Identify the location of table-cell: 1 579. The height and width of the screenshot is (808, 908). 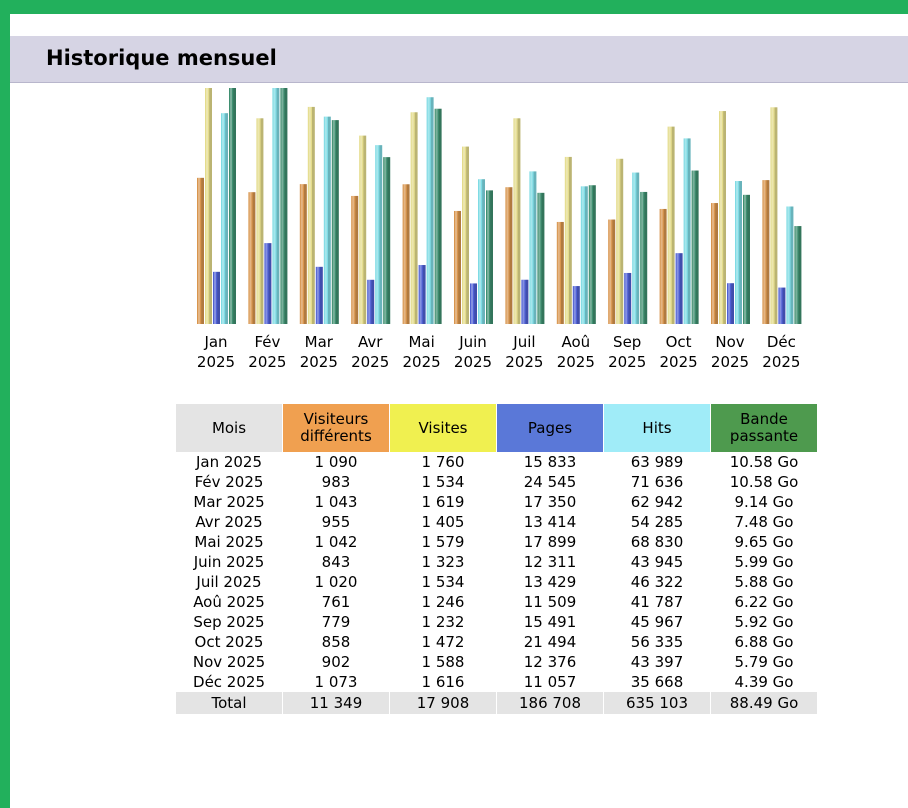
(443, 542).